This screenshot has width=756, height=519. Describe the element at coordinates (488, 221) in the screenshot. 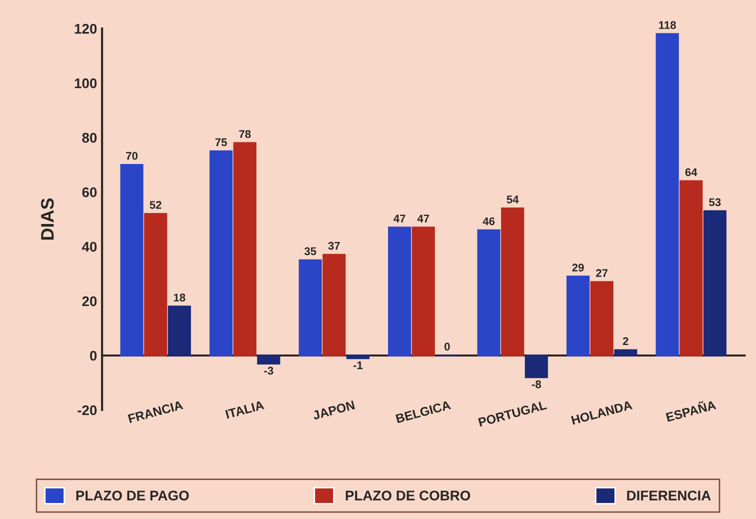

I see `data-label: 46` at that location.